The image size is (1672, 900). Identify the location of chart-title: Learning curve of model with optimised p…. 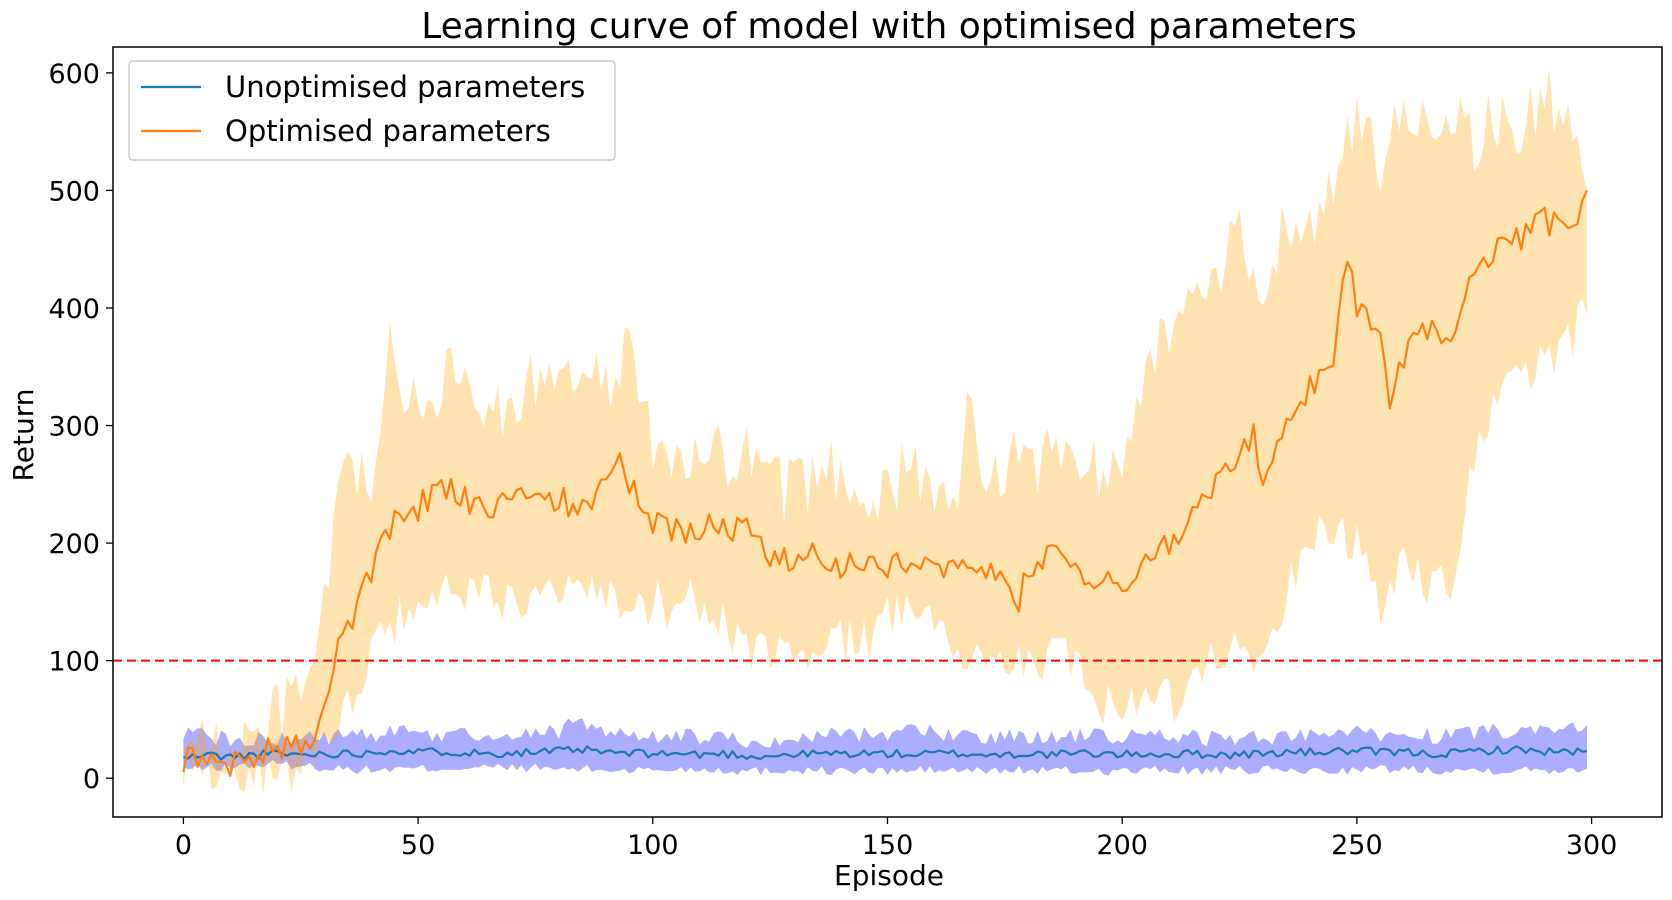
(889, 26).